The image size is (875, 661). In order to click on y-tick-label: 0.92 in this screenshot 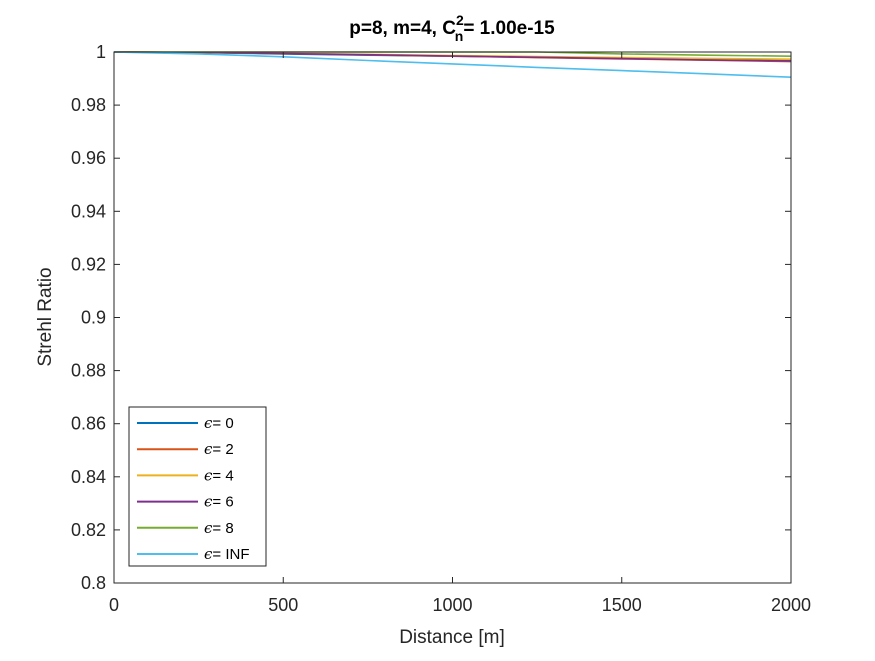, I will do `click(88, 264)`.